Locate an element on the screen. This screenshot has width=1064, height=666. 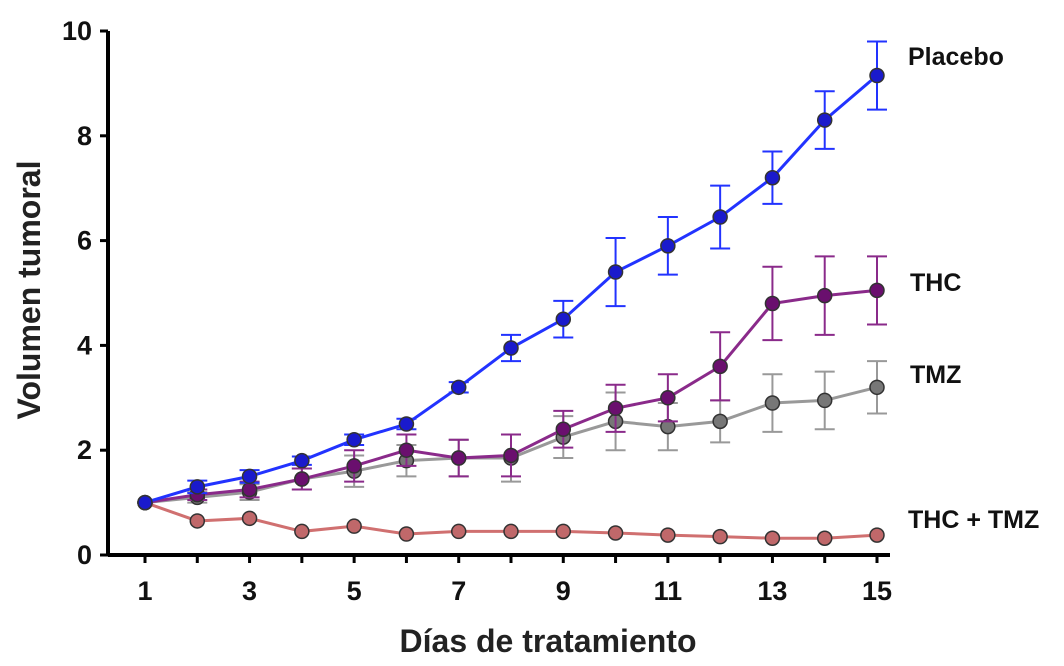
x-tick-label: 9 is located at coordinates (563, 591).